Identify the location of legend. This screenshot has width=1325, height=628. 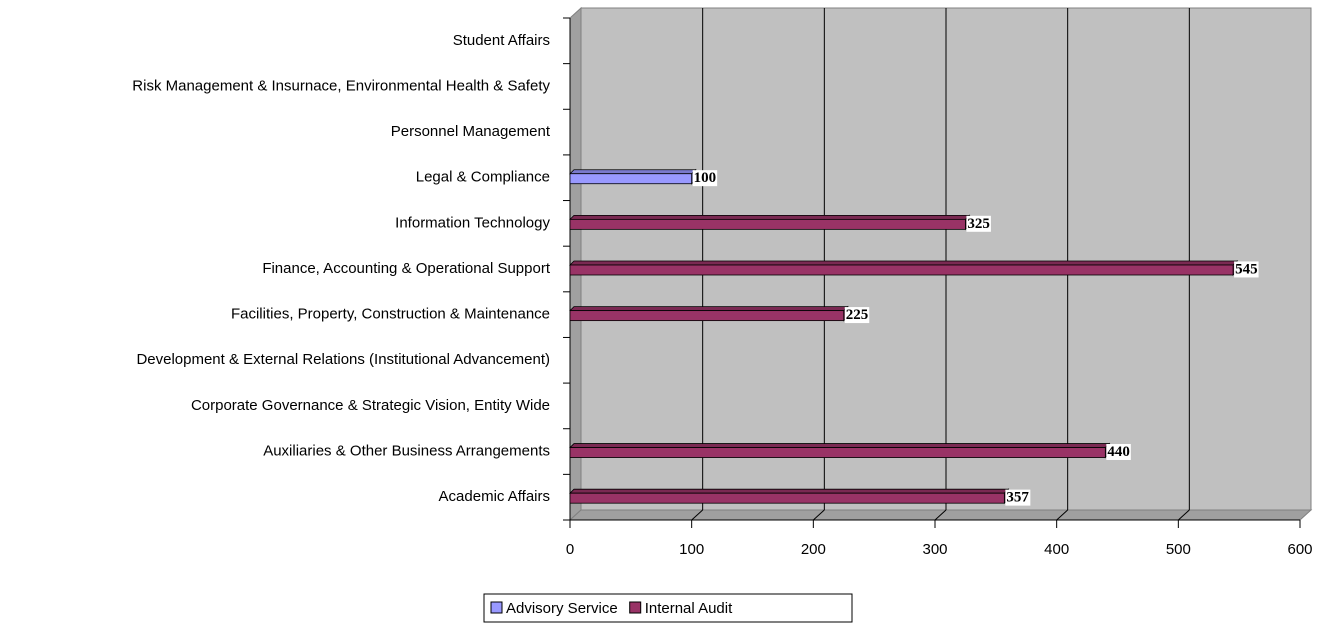
(668, 608).